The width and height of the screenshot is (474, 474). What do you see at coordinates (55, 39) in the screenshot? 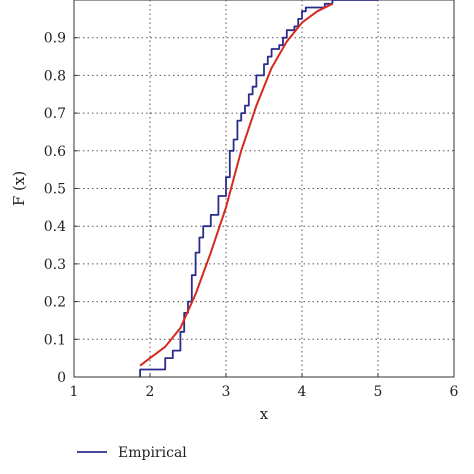
I see `y-tick-label-9: 0.9` at bounding box center [55, 39].